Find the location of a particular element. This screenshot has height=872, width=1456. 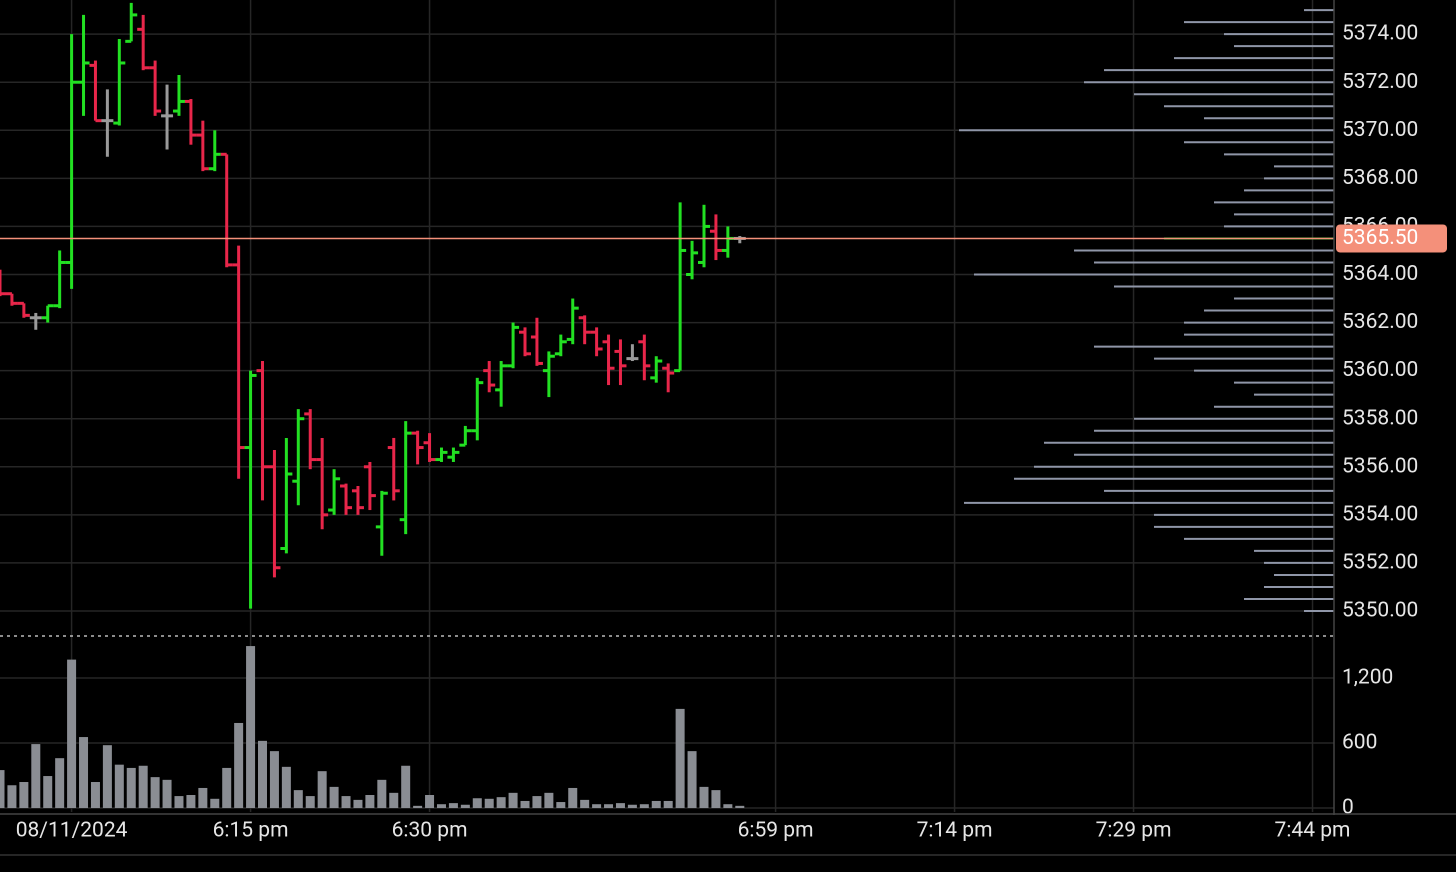

y-tick-label: 5370.00 is located at coordinates (1380, 130).